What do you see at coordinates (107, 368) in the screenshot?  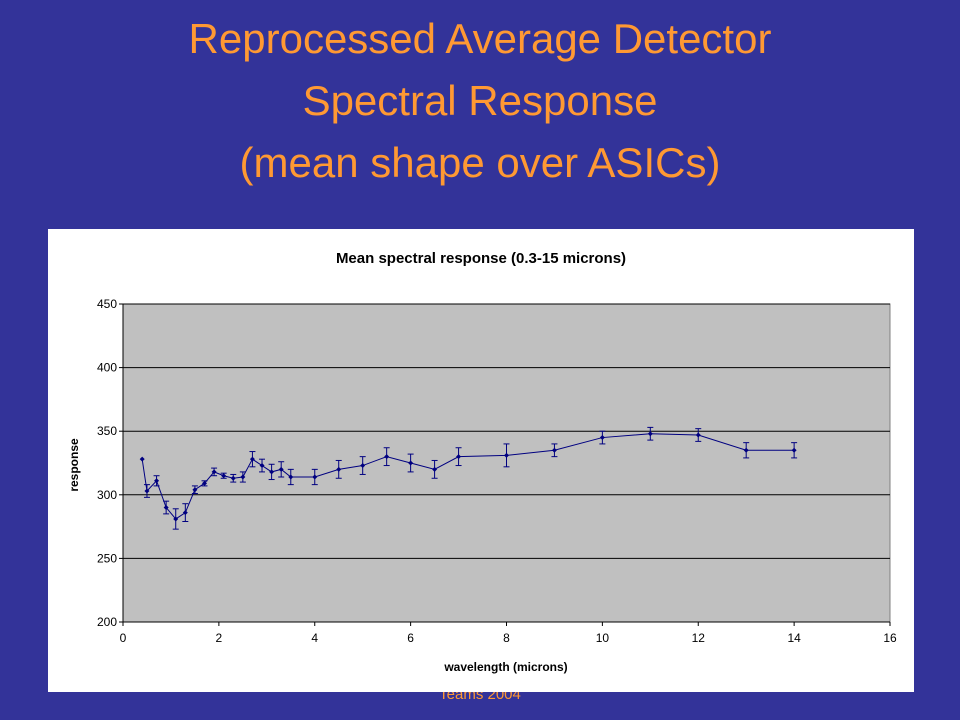 I see `y-tick-label: 400` at bounding box center [107, 368].